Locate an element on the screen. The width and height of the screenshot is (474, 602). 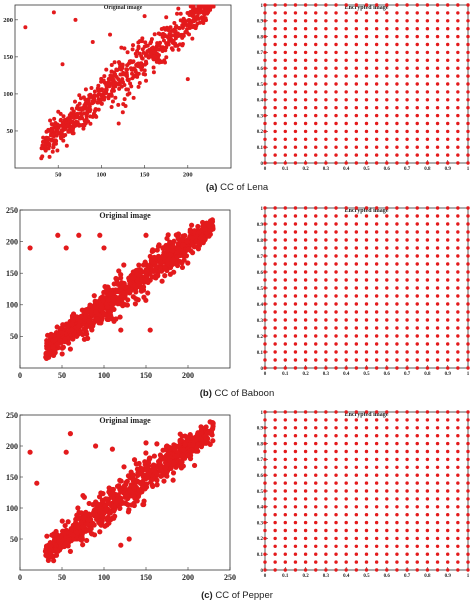
y-tick-label: 0.3 is located at coordinates (260, 321).